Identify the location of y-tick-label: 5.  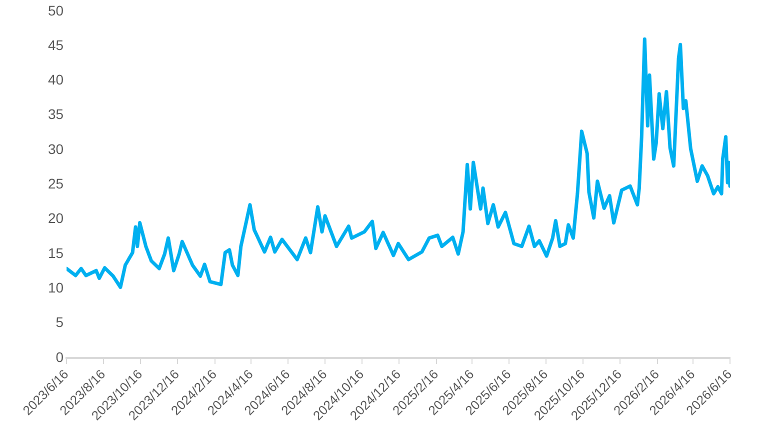
(60, 322).